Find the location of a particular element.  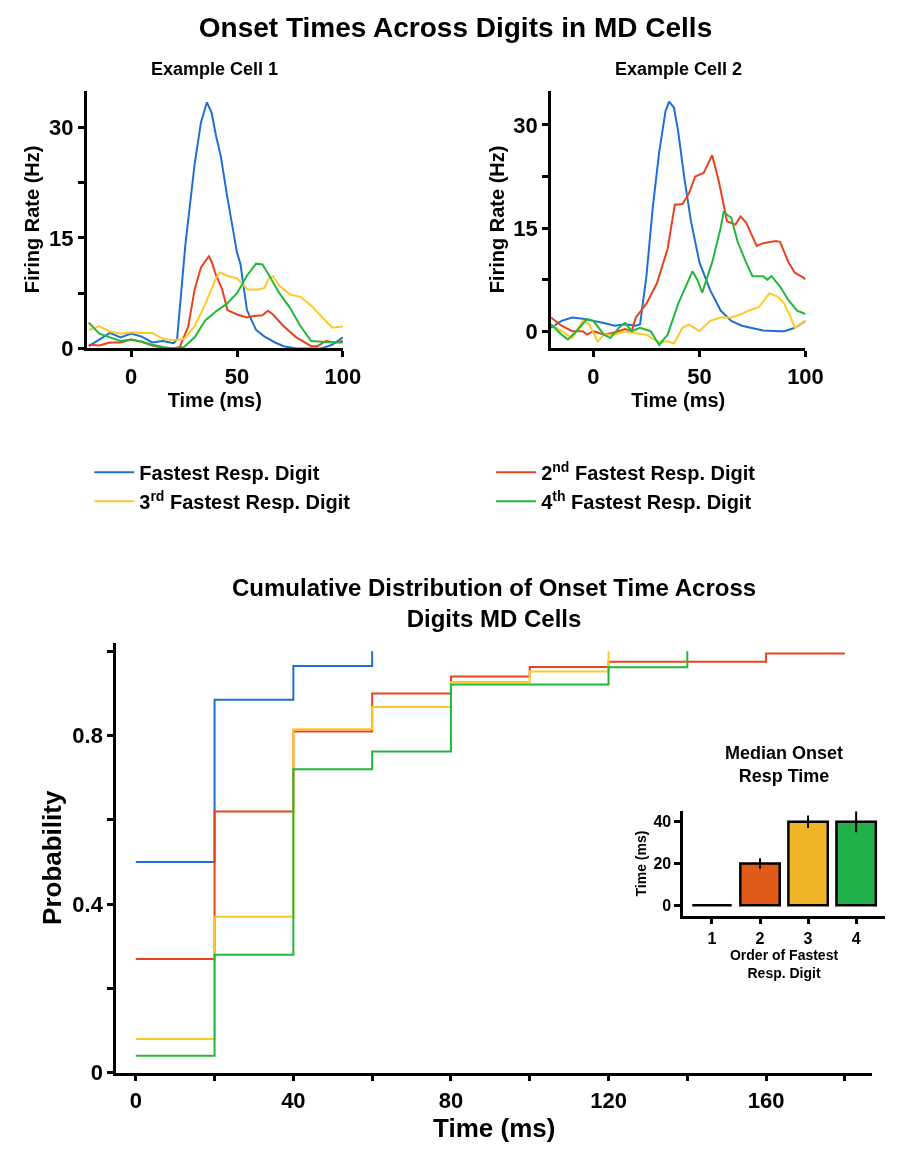

y-axis-title: Probability is located at coordinates (51, 857).